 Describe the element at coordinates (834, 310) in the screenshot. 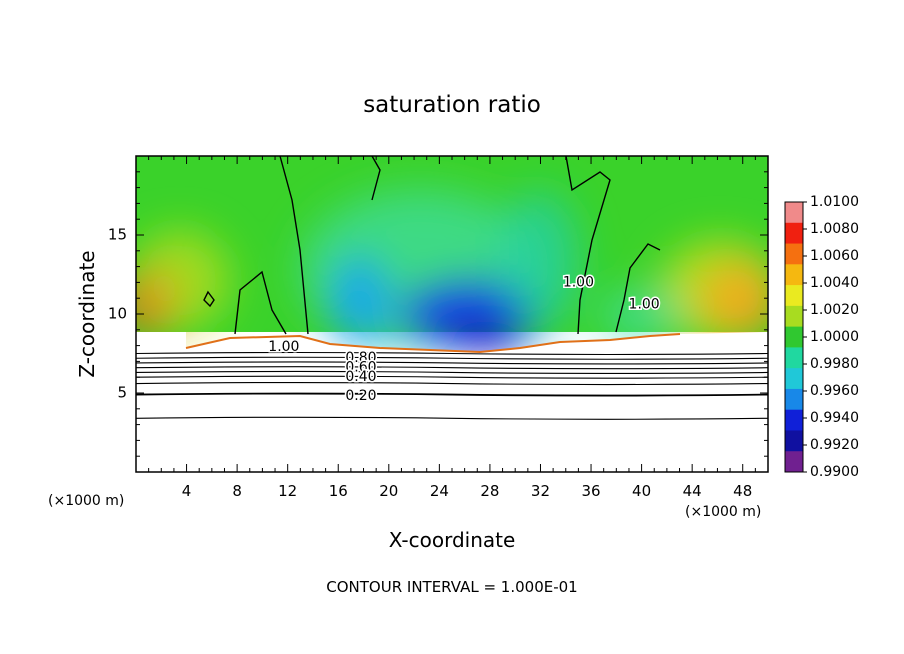

I see `colorbar-tick-label: 1.0020` at that location.